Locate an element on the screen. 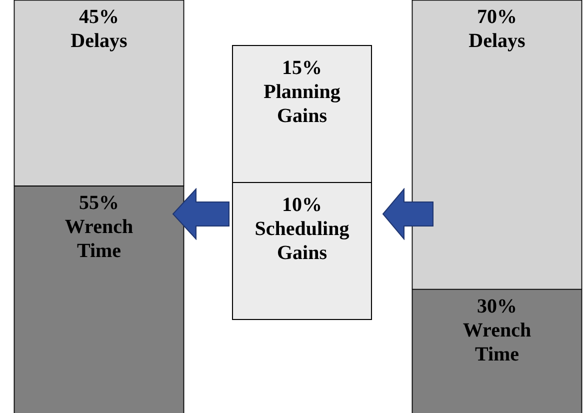 This screenshot has width=585, height=413. annotation: 15% Planning Gains is located at coordinates (302, 92).